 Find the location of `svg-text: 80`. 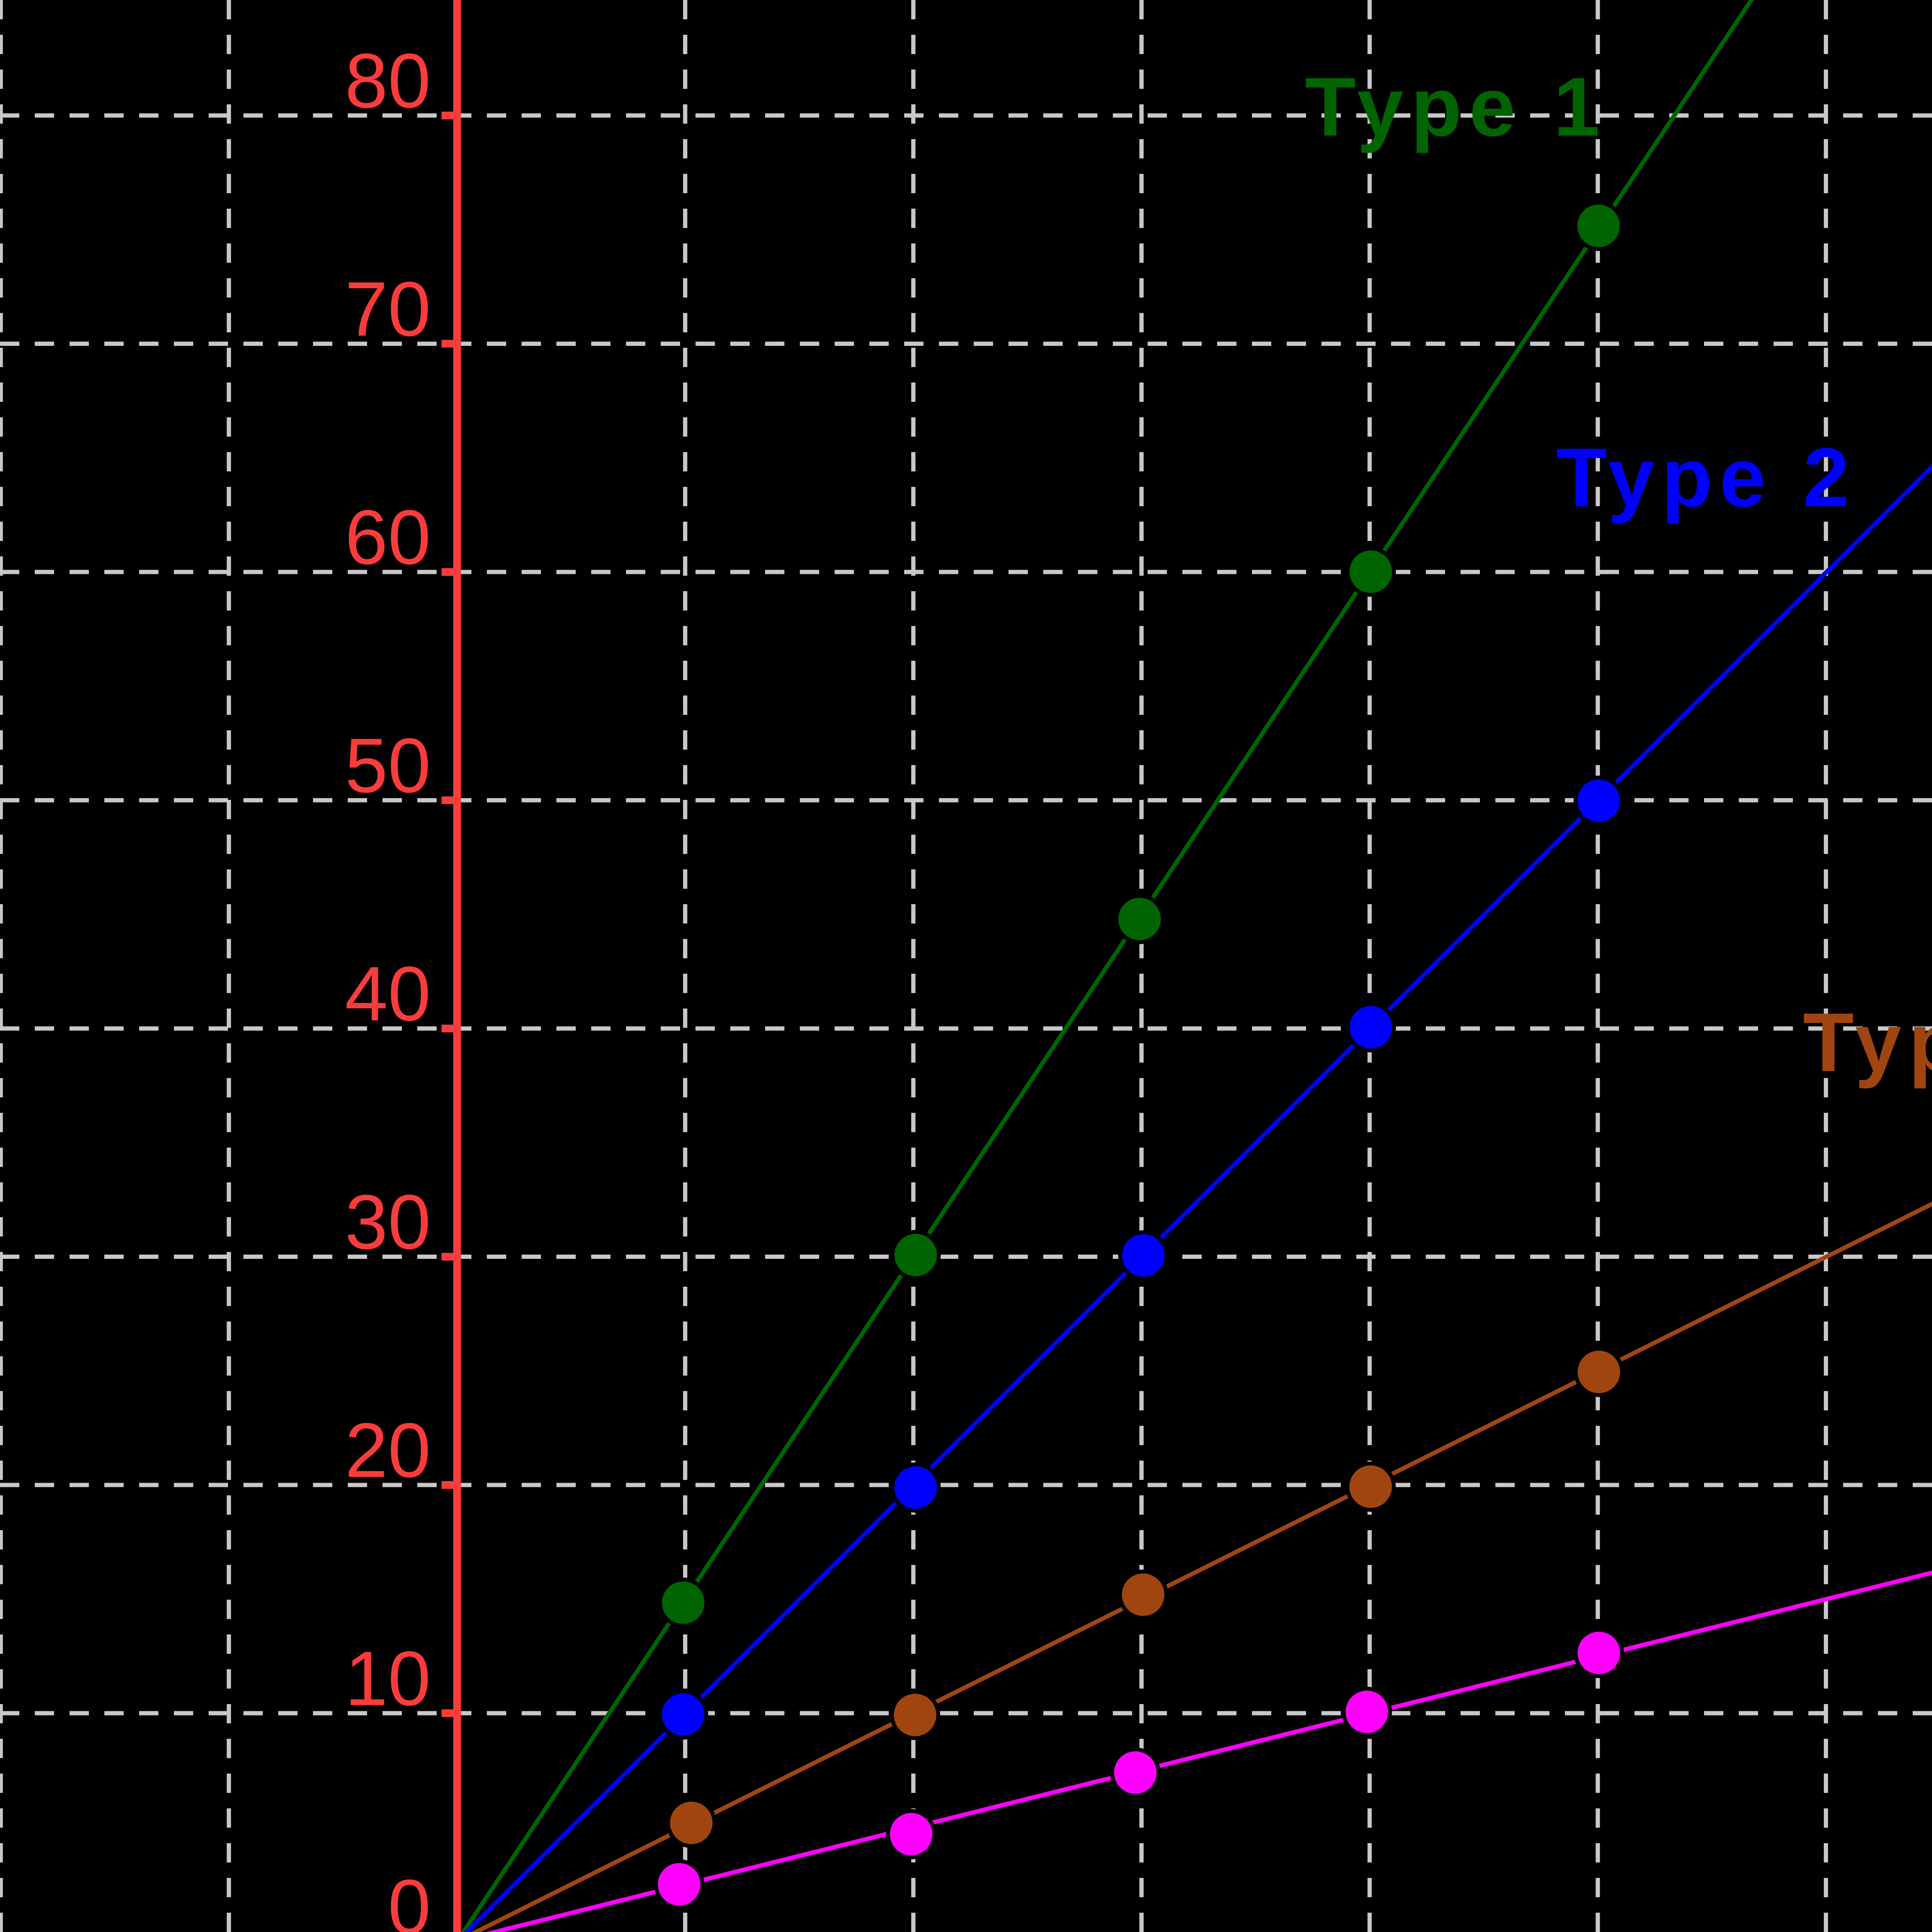

svg-text: 80 is located at coordinates (388, 81).